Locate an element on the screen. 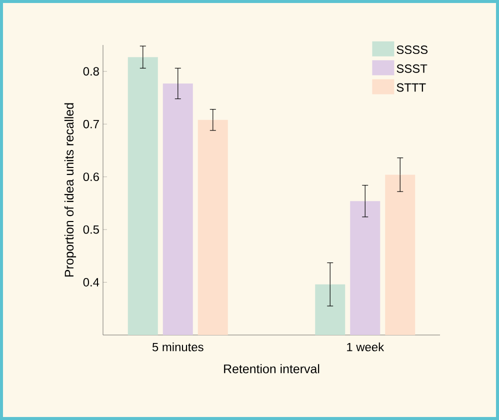 This screenshot has height=420, width=499. x-tick-label: 1 week is located at coordinates (365, 347).